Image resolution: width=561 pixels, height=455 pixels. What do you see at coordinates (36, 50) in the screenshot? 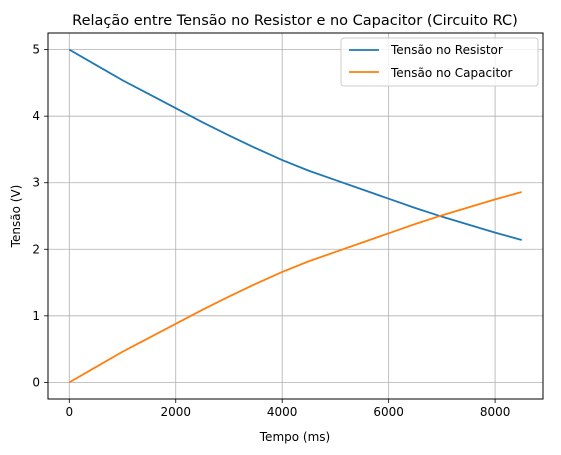
I see `y-tick-label: 5` at bounding box center [36, 50].